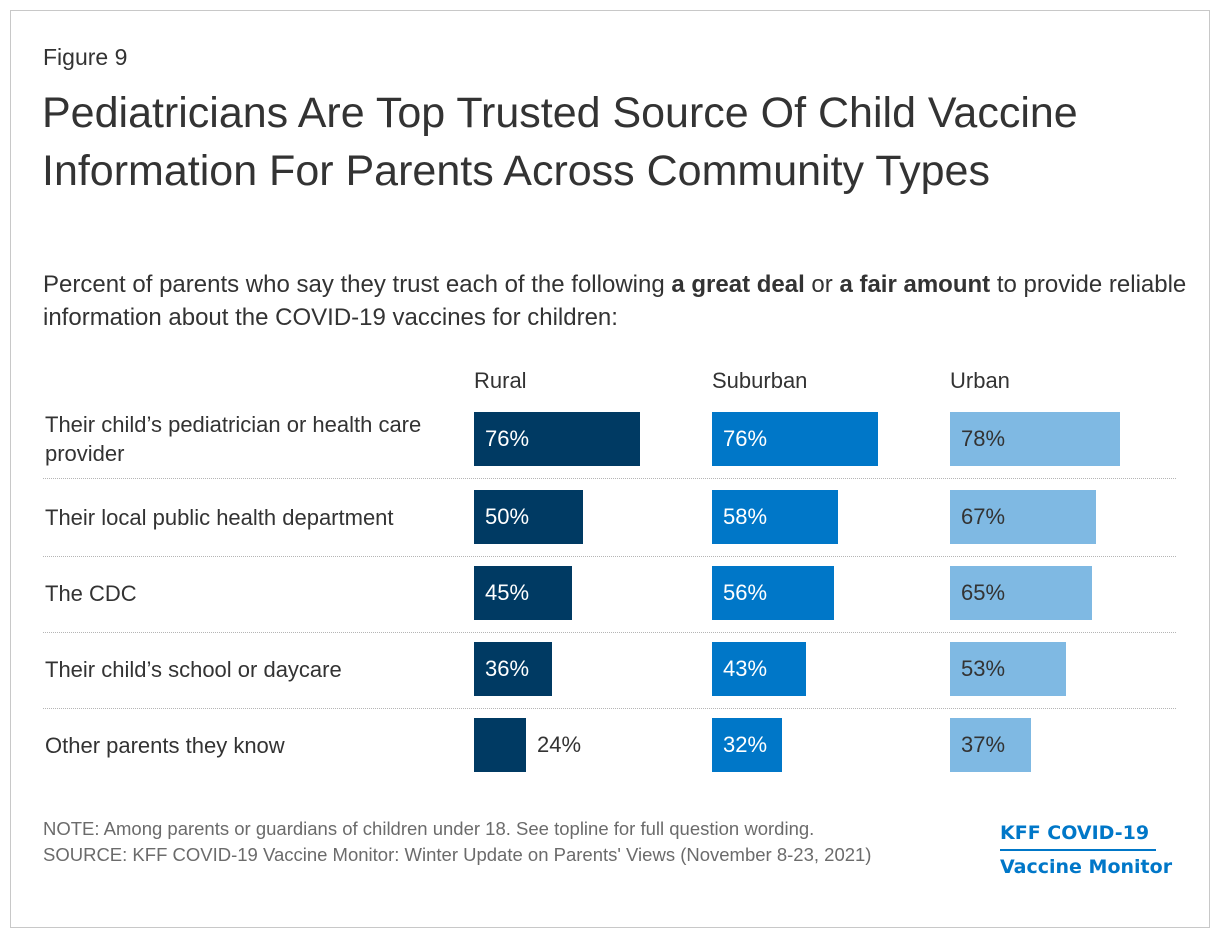 This screenshot has height=940, width=1220. What do you see at coordinates (193, 669) in the screenshot?
I see `row-label: Their child’s school or daycare` at bounding box center [193, 669].